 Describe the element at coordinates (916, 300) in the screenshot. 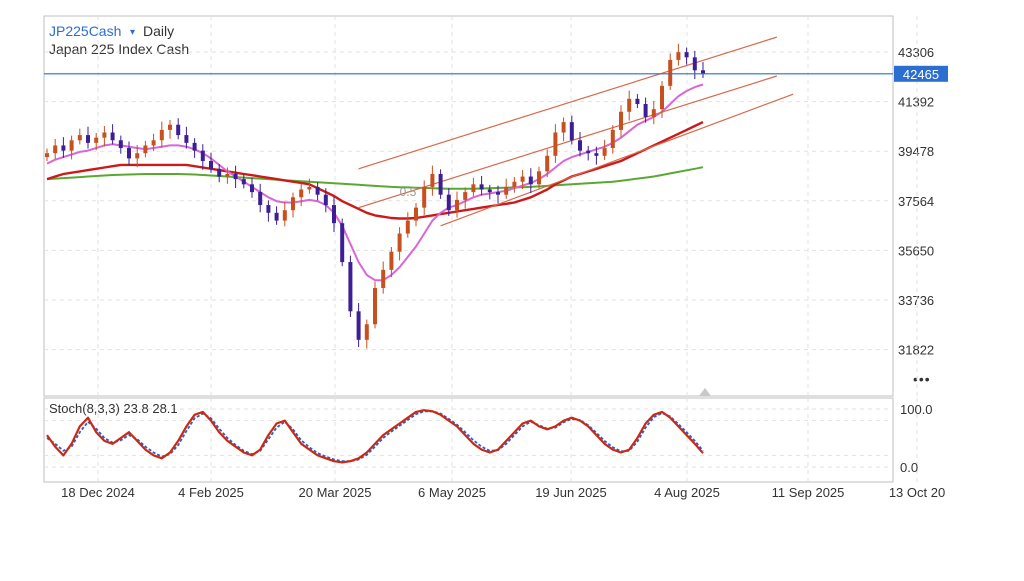

I see `y-tick-label: 33736` at that location.